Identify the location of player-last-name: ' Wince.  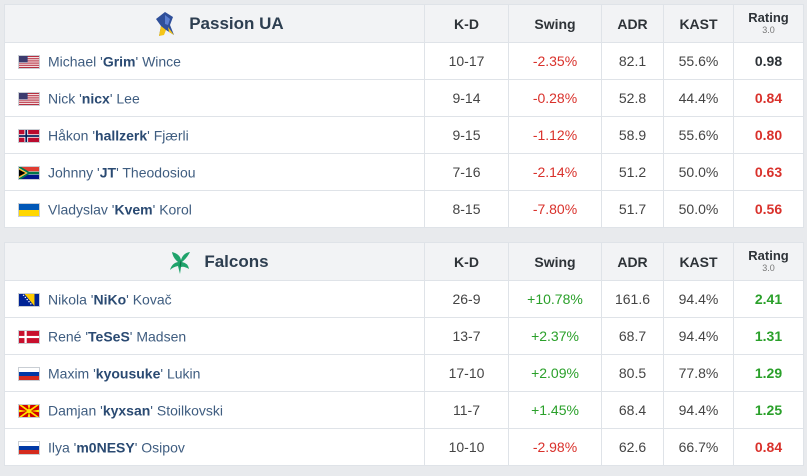
(158, 61).